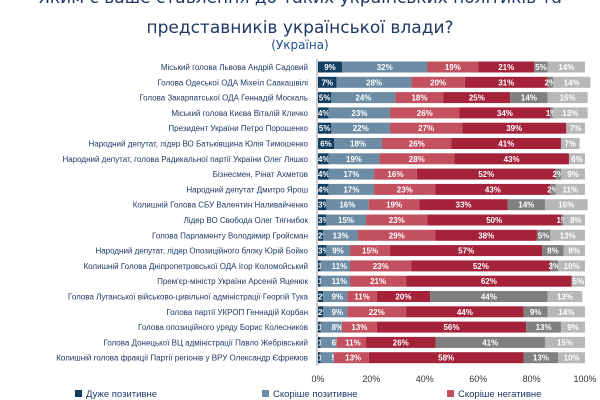 This screenshot has height=400, width=600. What do you see at coordinates (576, 220) in the screenshot?
I see `data-label: 8%` at bounding box center [576, 220].